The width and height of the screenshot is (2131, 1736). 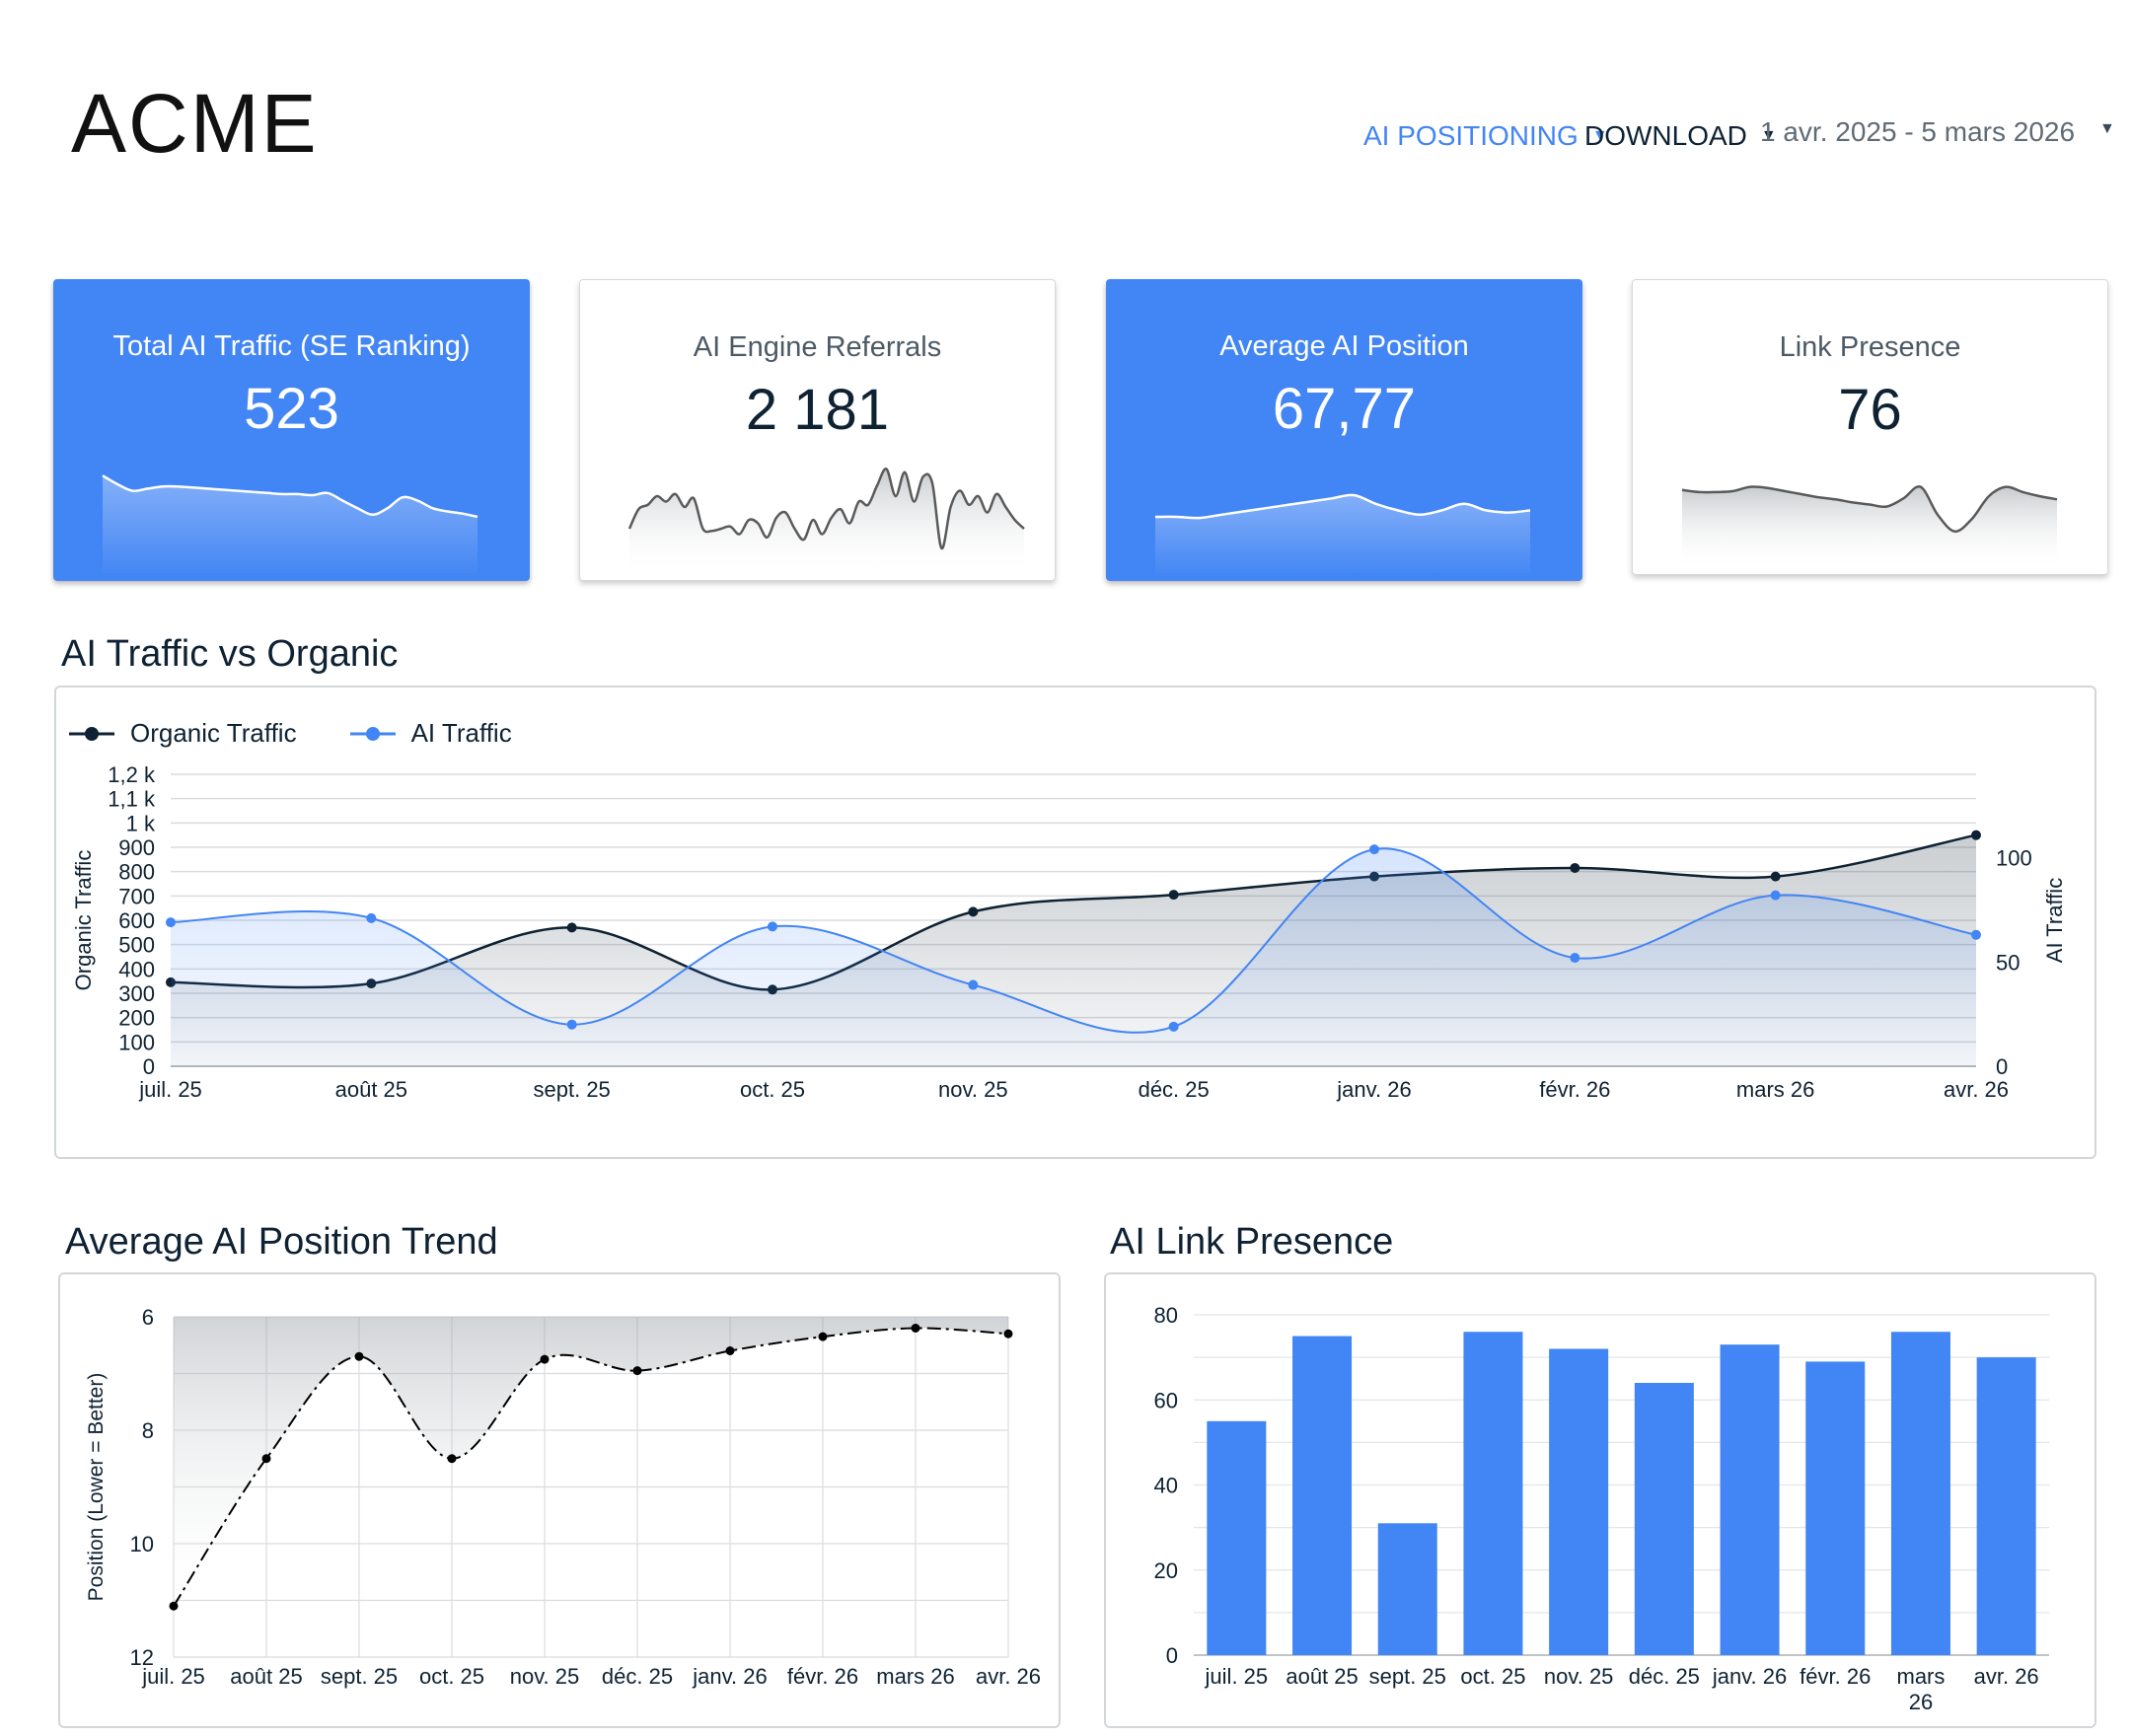 I want to click on legend-label-organic: Organic Traffic, so click(x=213, y=733).